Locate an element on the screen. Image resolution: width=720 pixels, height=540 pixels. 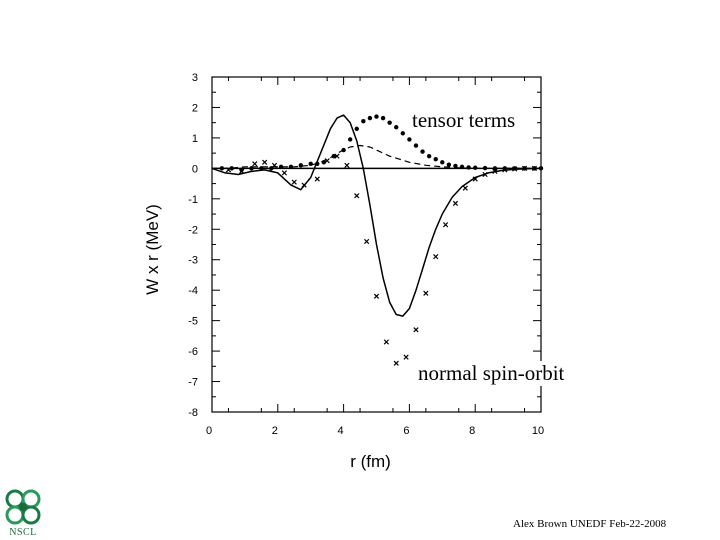
y-tick-label: -1 is located at coordinates (193, 200).